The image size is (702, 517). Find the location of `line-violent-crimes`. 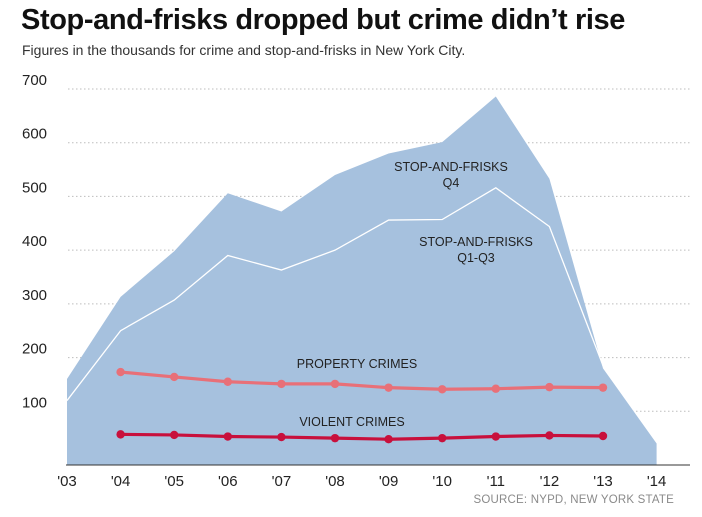

line-violent-crimes is located at coordinates (362, 436).